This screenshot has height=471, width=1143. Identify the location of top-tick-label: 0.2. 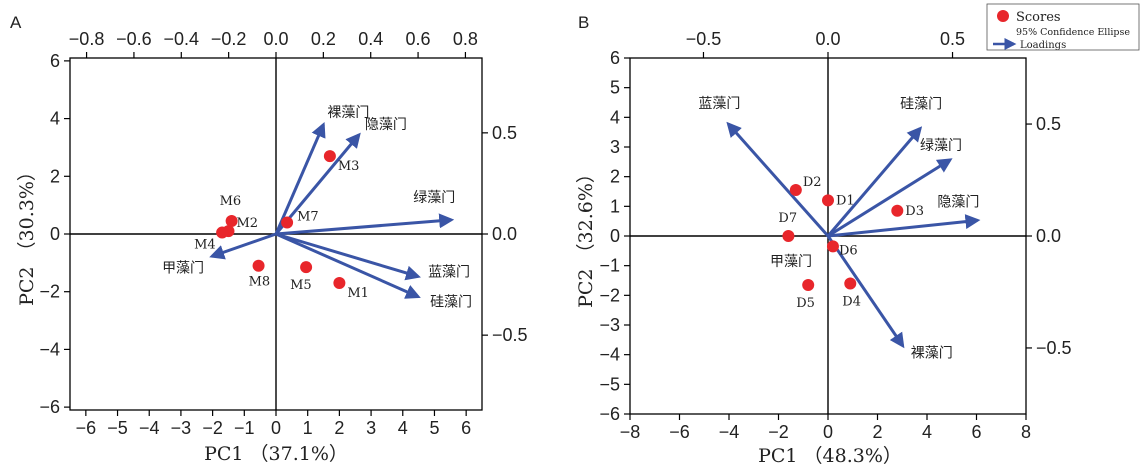
(323, 39).